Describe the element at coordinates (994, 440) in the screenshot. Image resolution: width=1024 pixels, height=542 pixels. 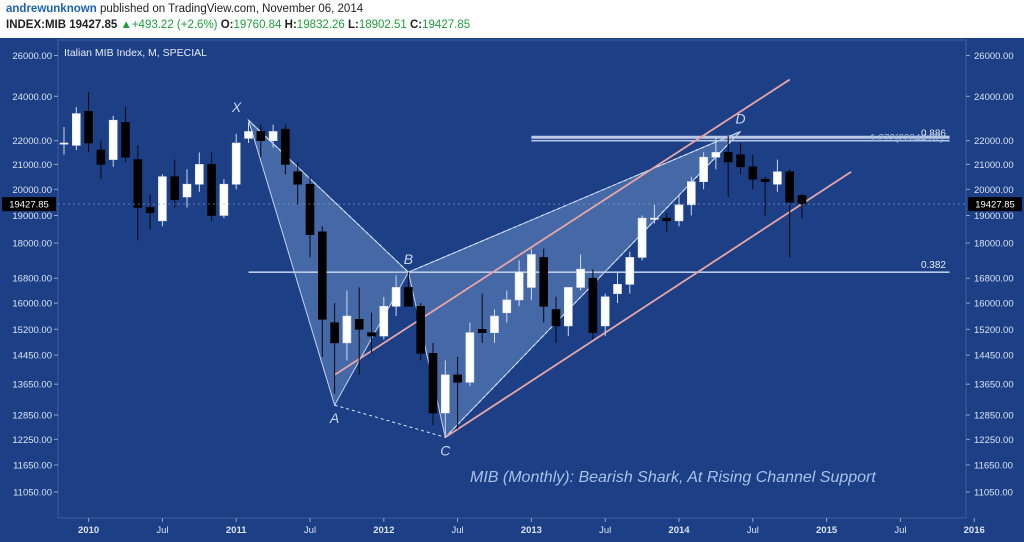
I see `y-tick-label-right: 12250.00` at that location.